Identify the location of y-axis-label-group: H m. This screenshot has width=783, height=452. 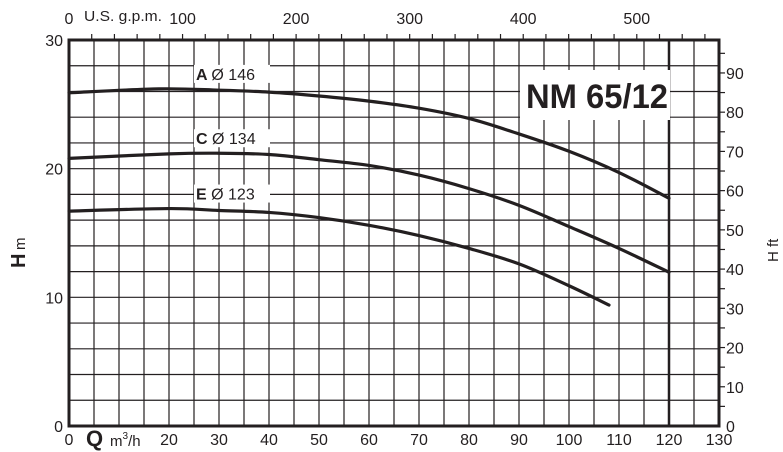
(19, 253).